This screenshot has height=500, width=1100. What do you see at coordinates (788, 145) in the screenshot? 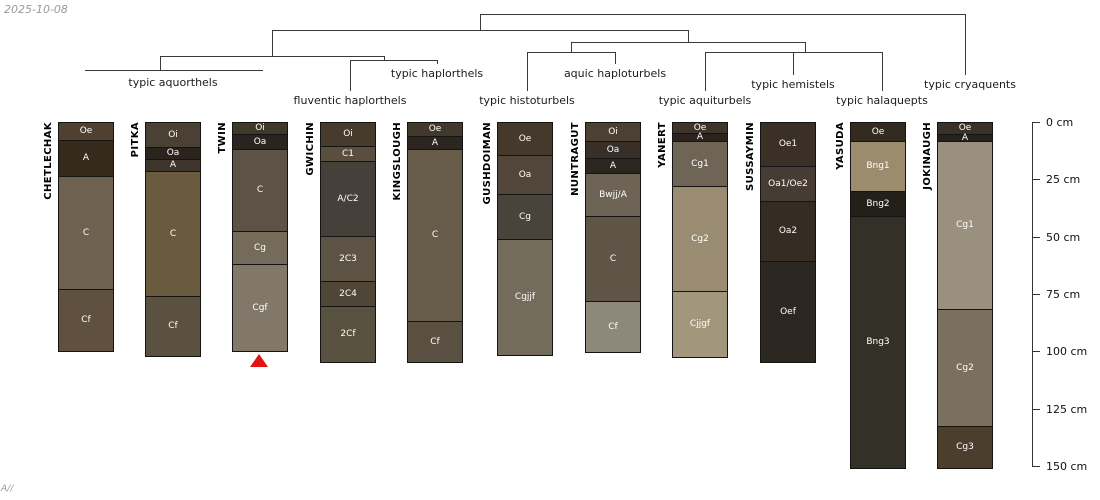
I see `horizon-band: Oe1` at bounding box center [788, 145].